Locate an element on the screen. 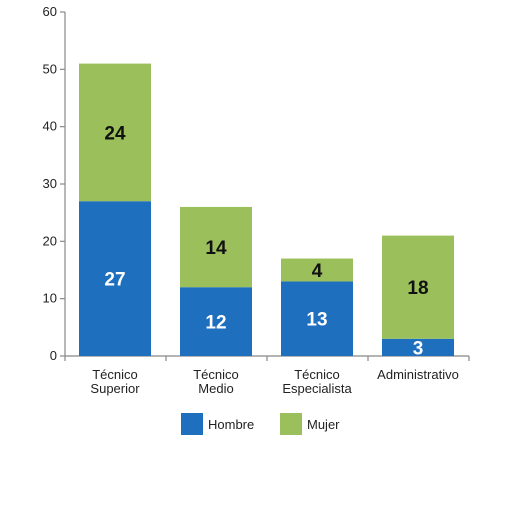  y-tick-label: 30 is located at coordinates (50, 183).